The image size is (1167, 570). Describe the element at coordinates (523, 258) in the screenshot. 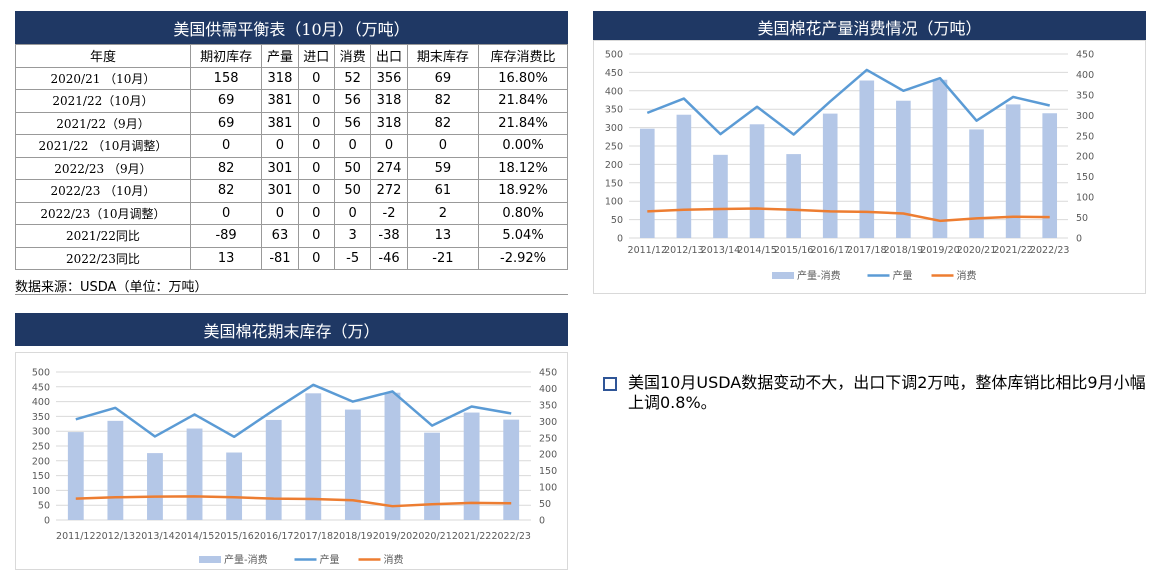

I see `table-cell: -2.92%` at that location.